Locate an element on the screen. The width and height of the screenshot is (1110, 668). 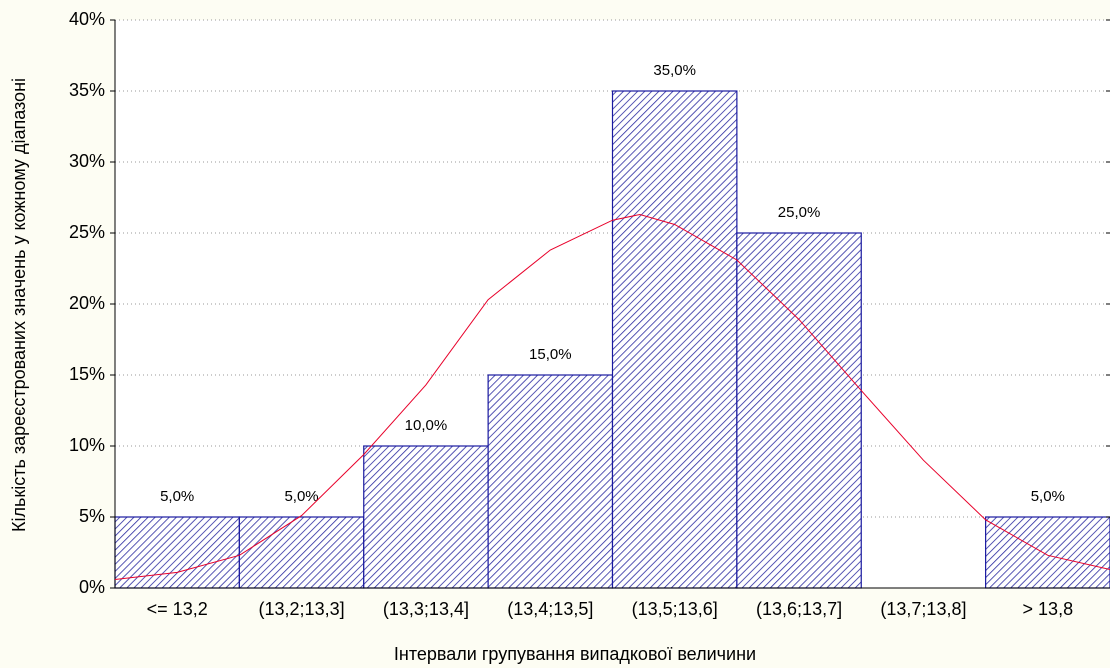
y-tick-label: 5% is located at coordinates (92, 516).